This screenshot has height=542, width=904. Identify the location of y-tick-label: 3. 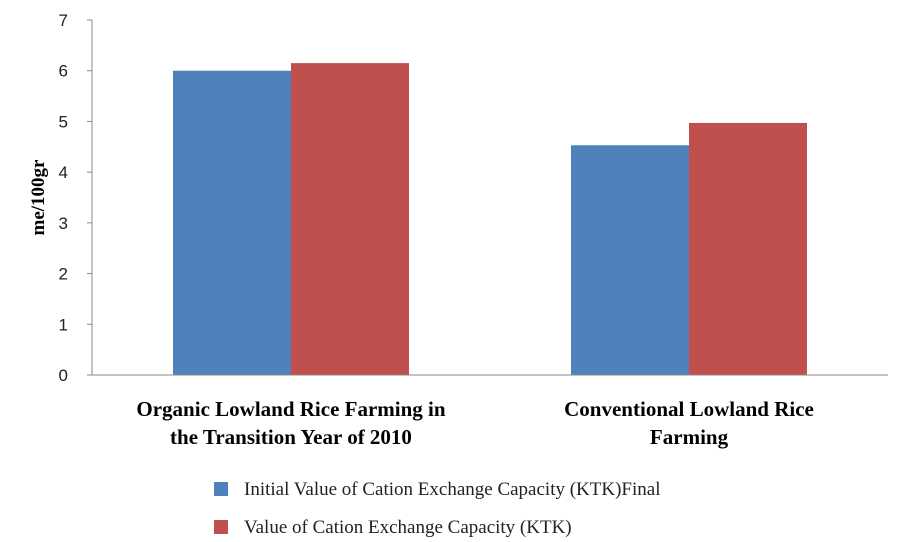
(63, 223).